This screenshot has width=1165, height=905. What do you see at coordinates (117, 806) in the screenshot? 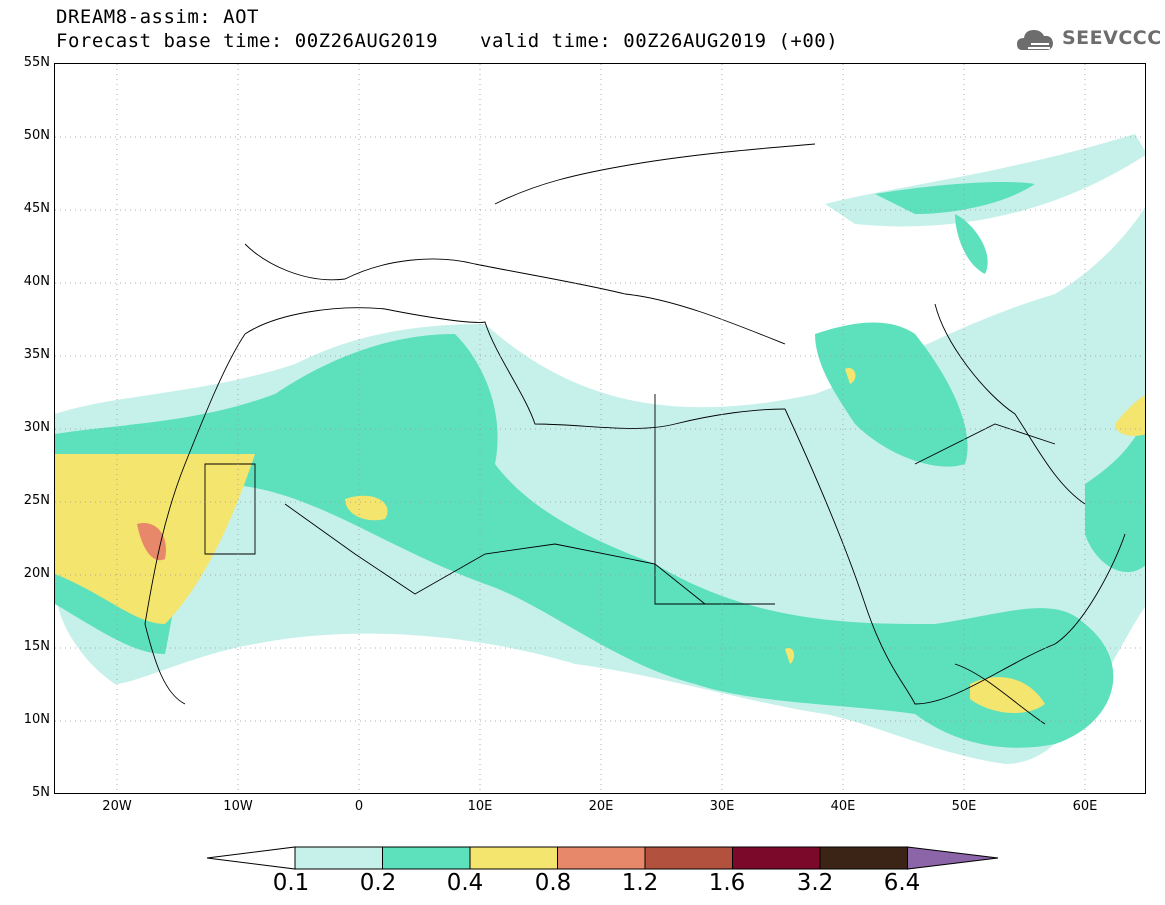
I see `lon-label: 20W` at bounding box center [117, 806].